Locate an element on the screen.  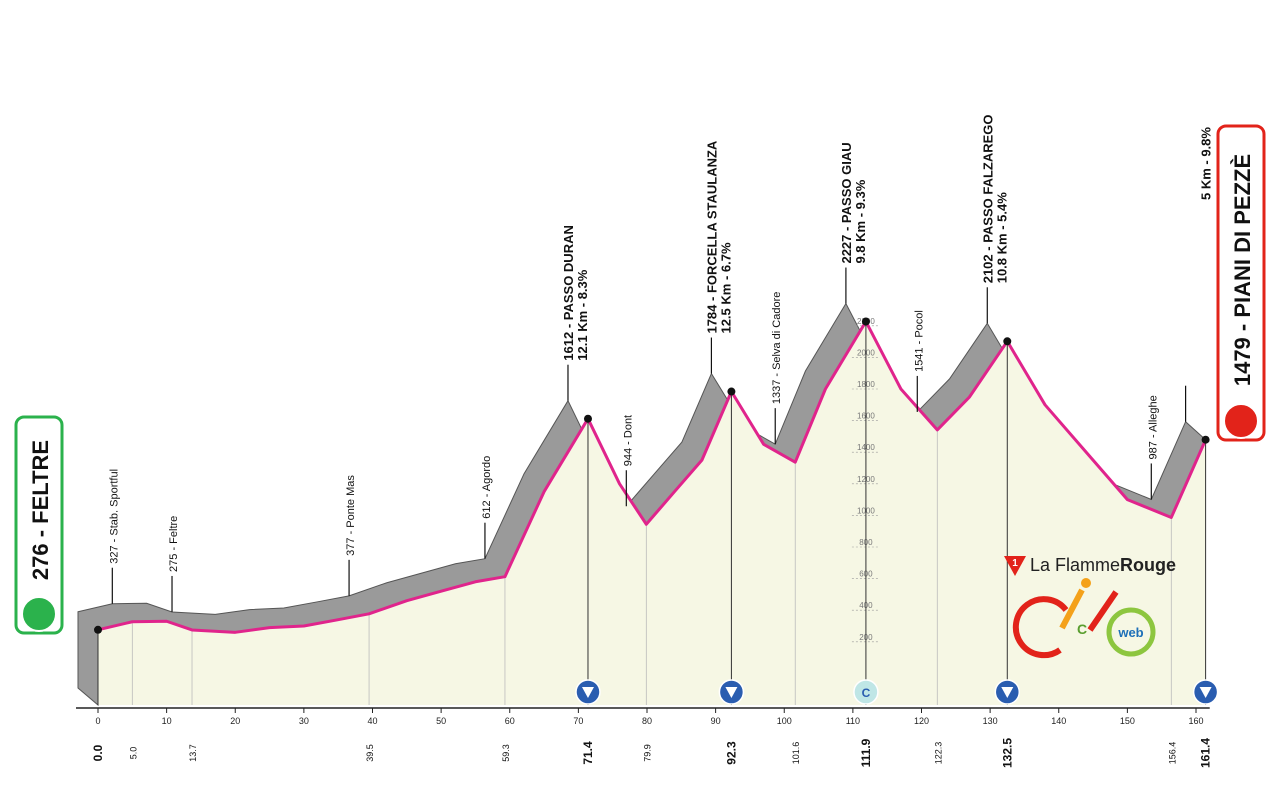
x-tick-label: 120 is located at coordinates (921, 721).